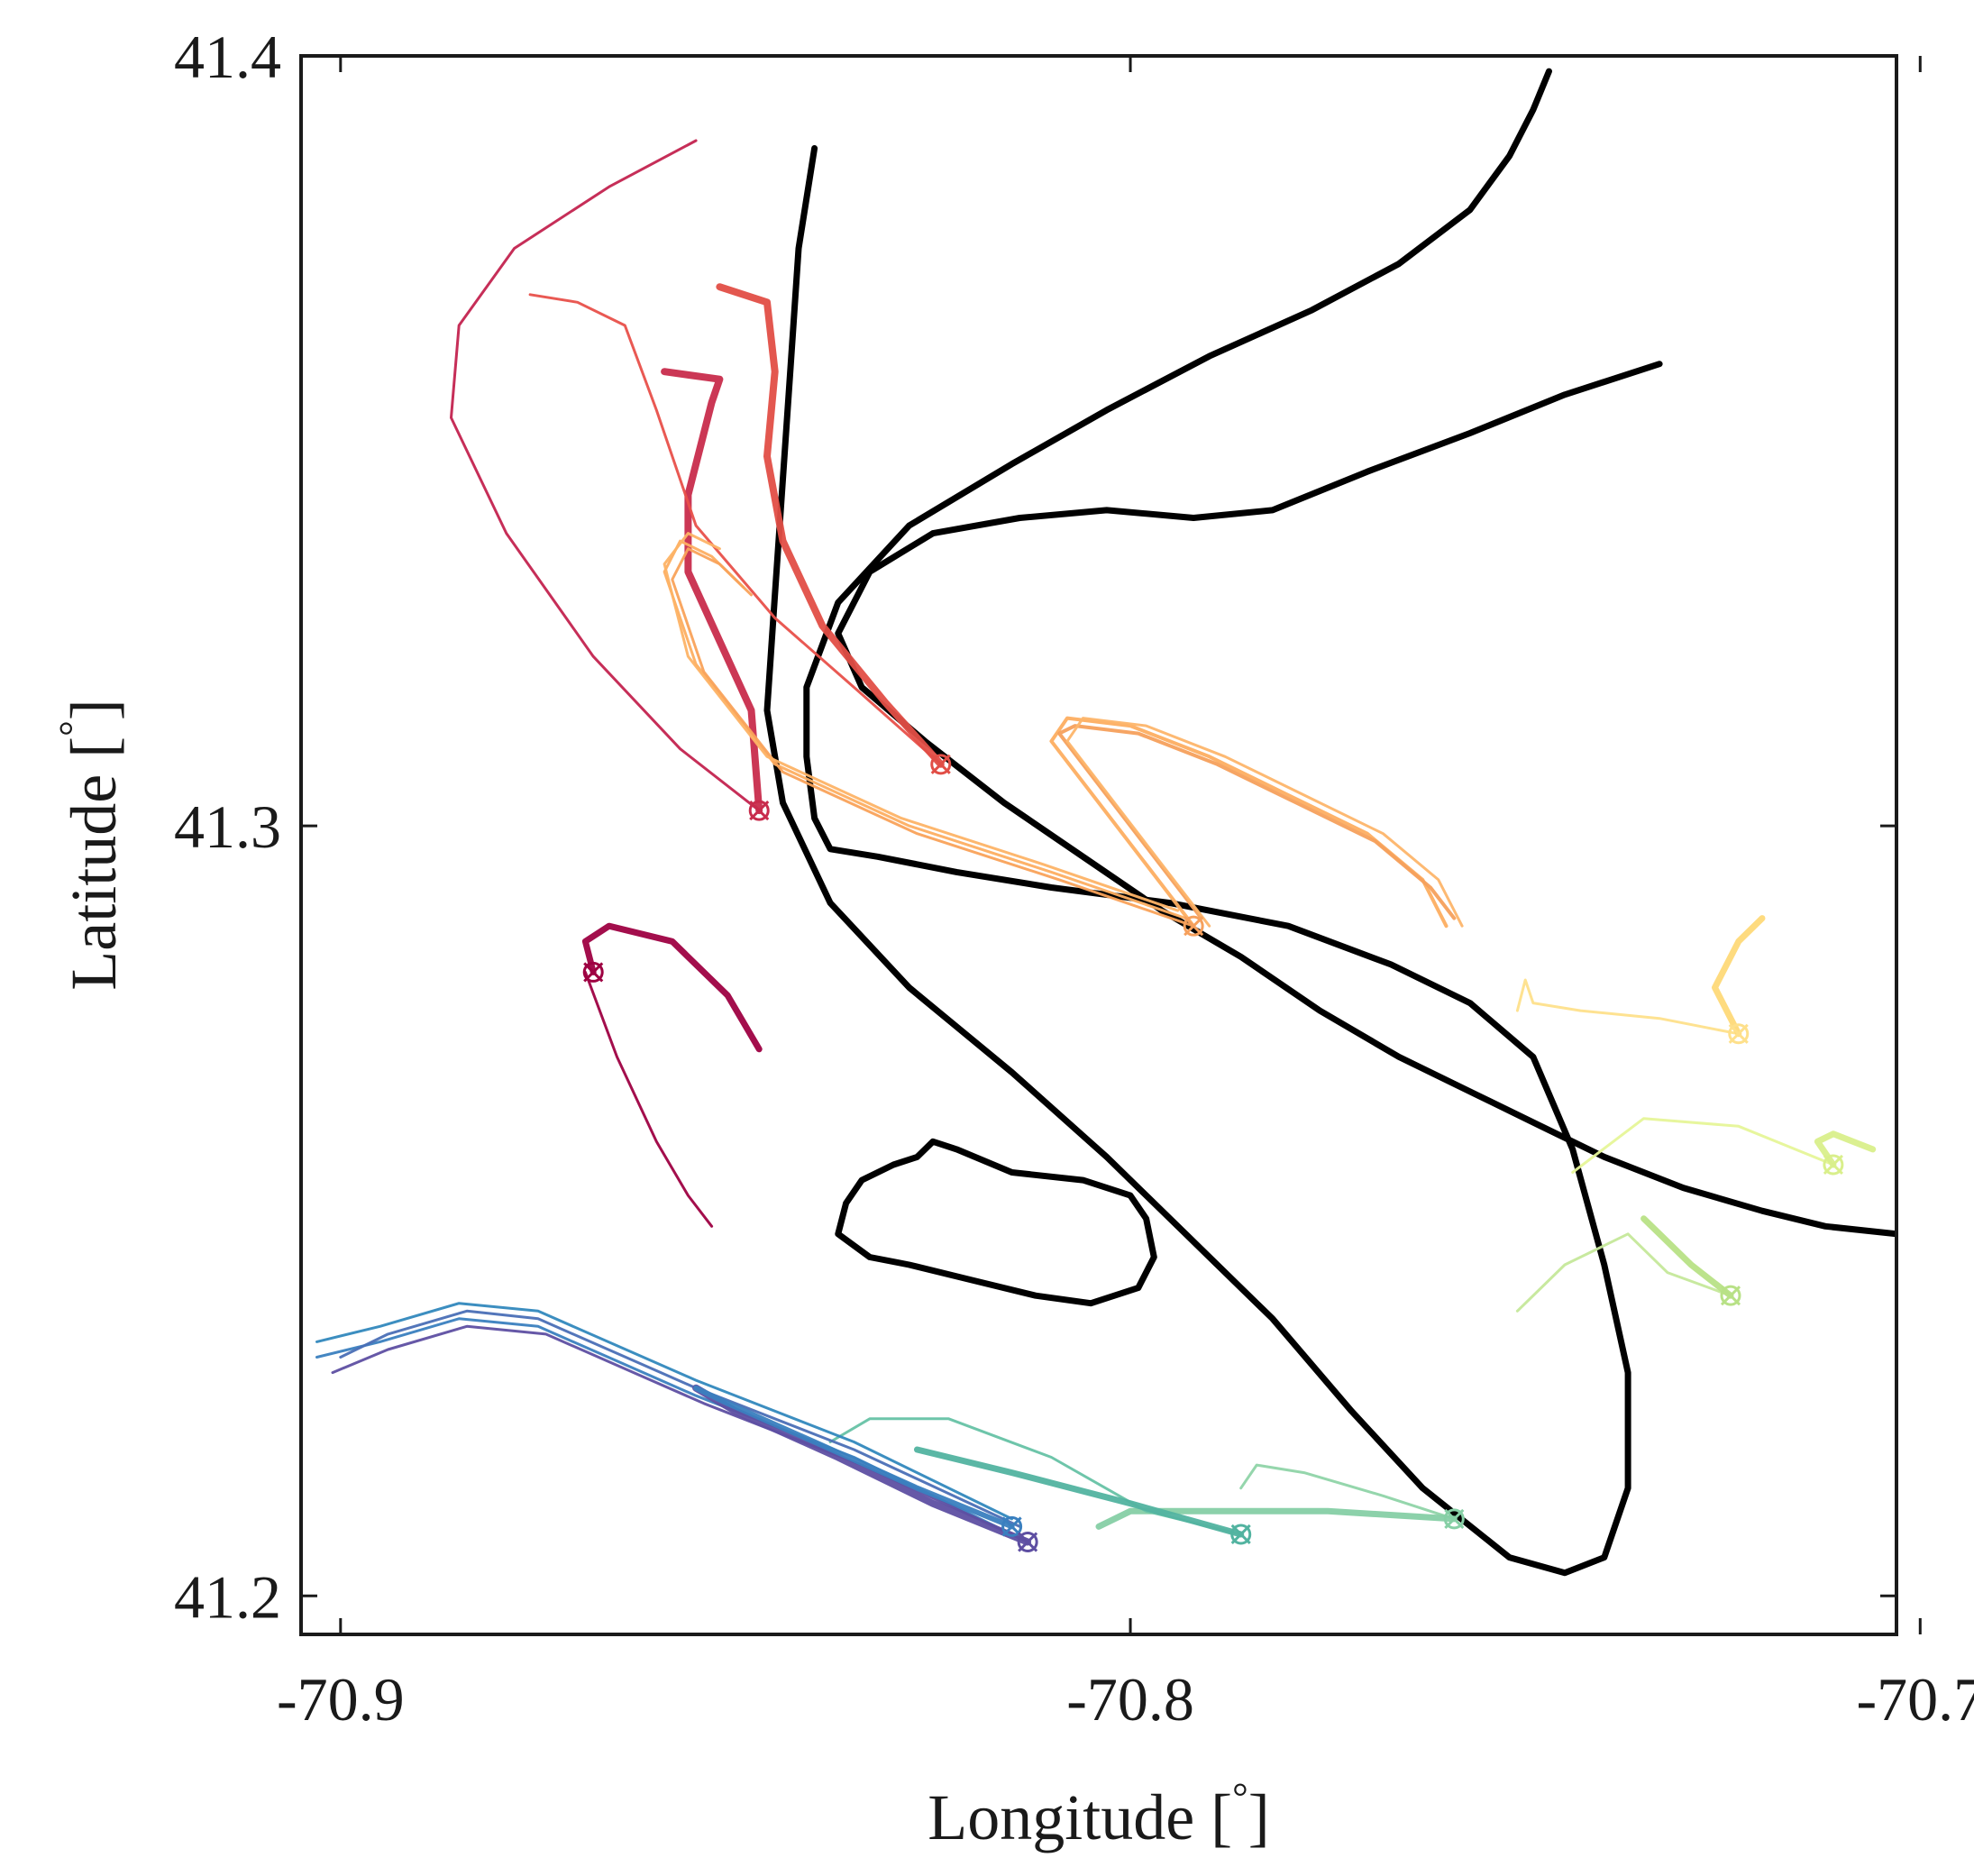 The width and height of the screenshot is (1974, 1876). What do you see at coordinates (1915, 1700) in the screenshot?
I see `x-tick-label-3: -70.7` at bounding box center [1915, 1700].